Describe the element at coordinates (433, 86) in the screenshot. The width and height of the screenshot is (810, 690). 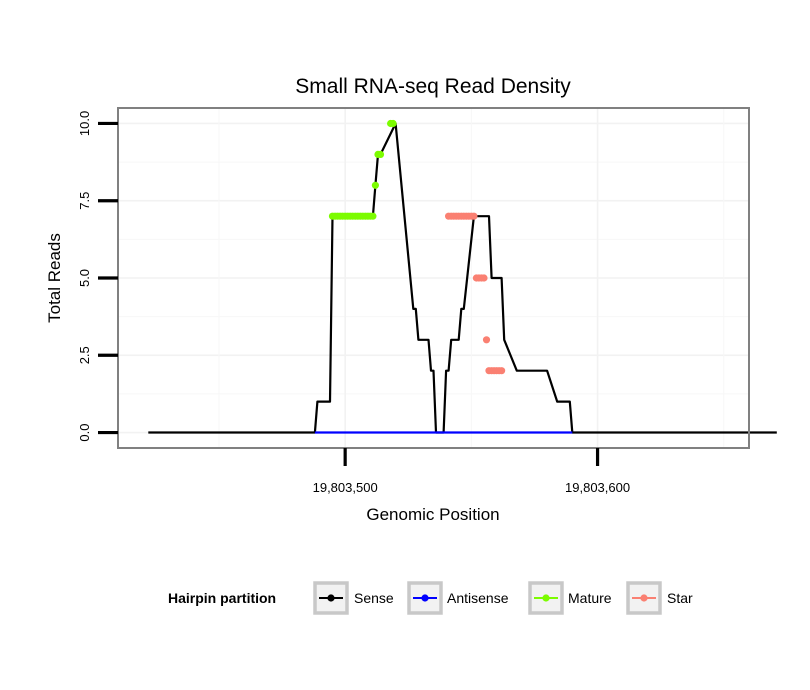
I see `chart-title: Small RNA-seq Read Density` at that location.